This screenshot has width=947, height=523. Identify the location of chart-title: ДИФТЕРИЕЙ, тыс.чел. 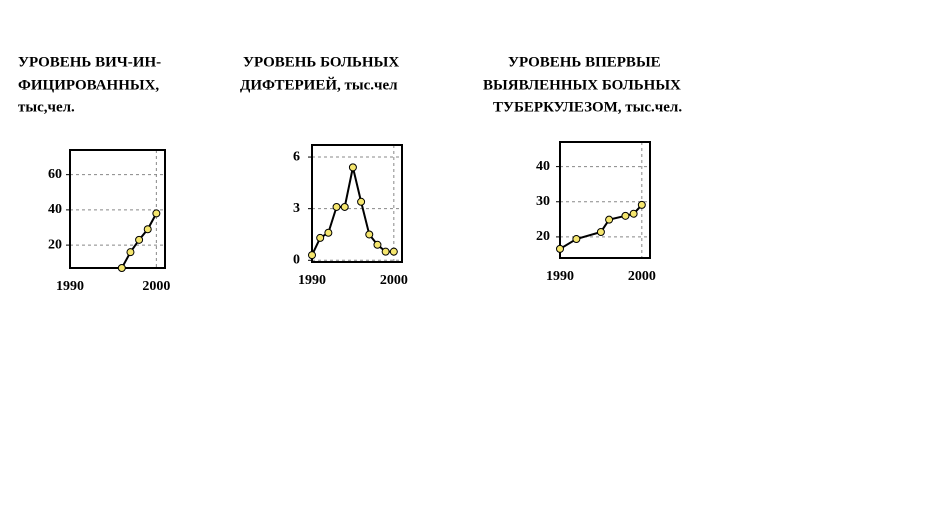
(319, 84).